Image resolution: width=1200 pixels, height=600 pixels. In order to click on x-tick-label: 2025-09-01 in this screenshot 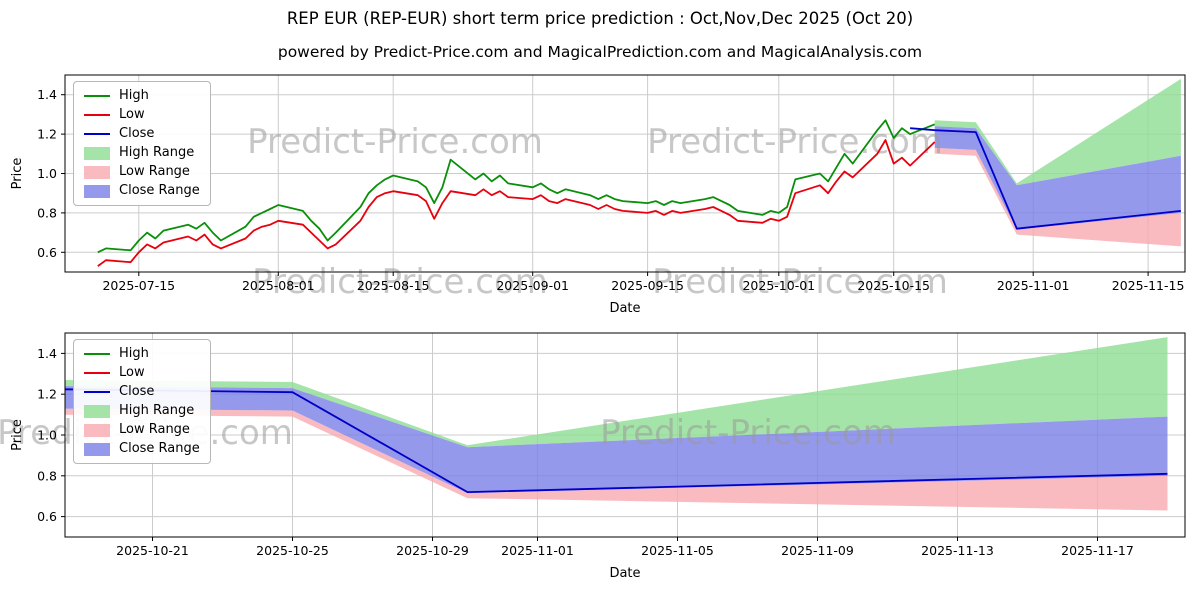, I will do `click(532, 285)`.